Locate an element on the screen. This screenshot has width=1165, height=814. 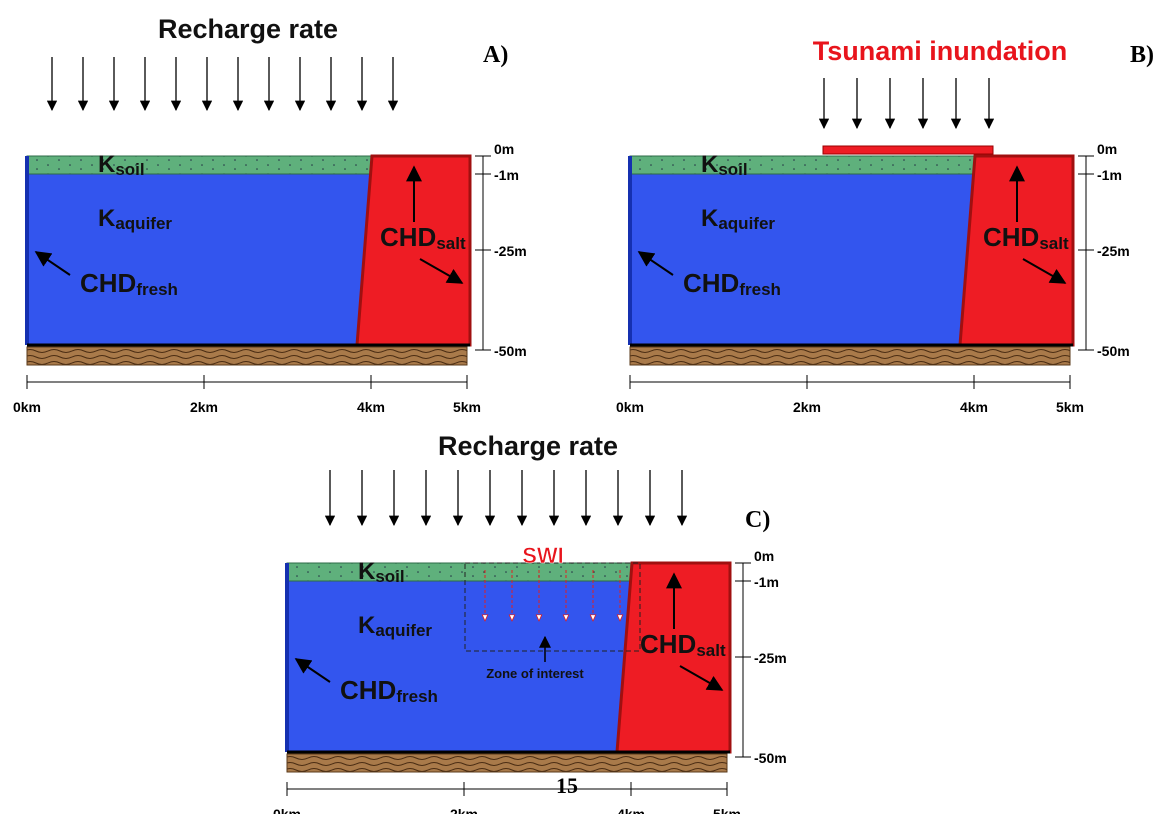
panel-label: A) is located at coordinates (495, 55).